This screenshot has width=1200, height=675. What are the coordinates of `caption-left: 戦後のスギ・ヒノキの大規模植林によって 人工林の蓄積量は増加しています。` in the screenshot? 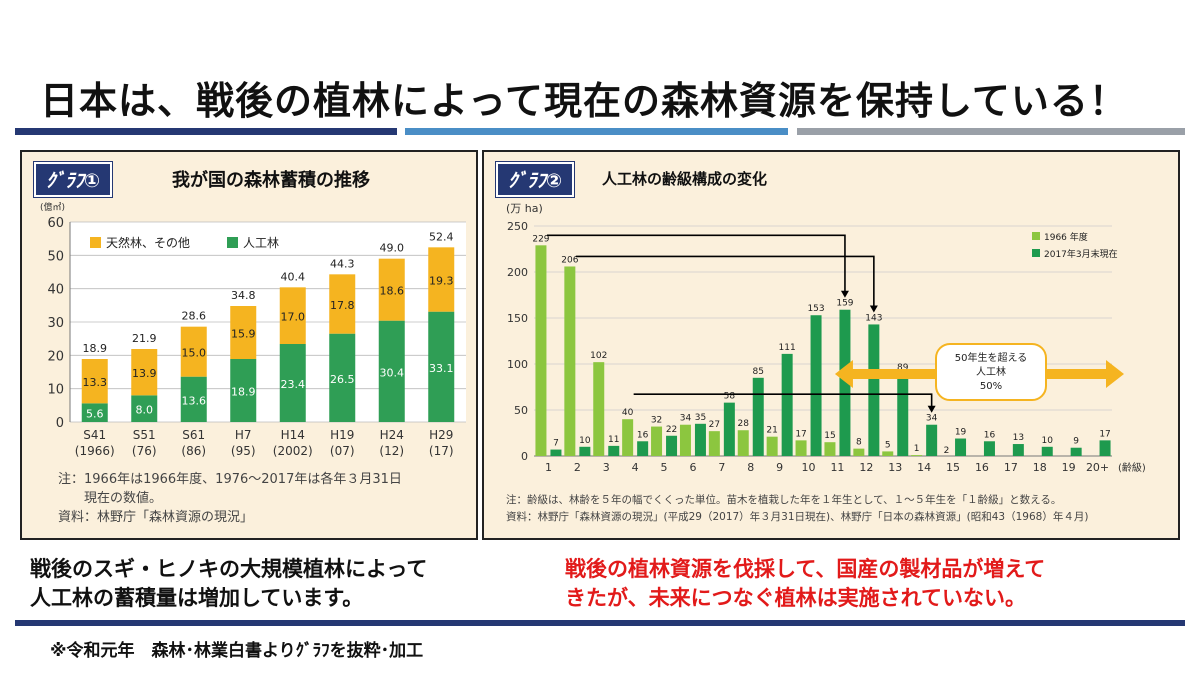 It's located at (228, 584).